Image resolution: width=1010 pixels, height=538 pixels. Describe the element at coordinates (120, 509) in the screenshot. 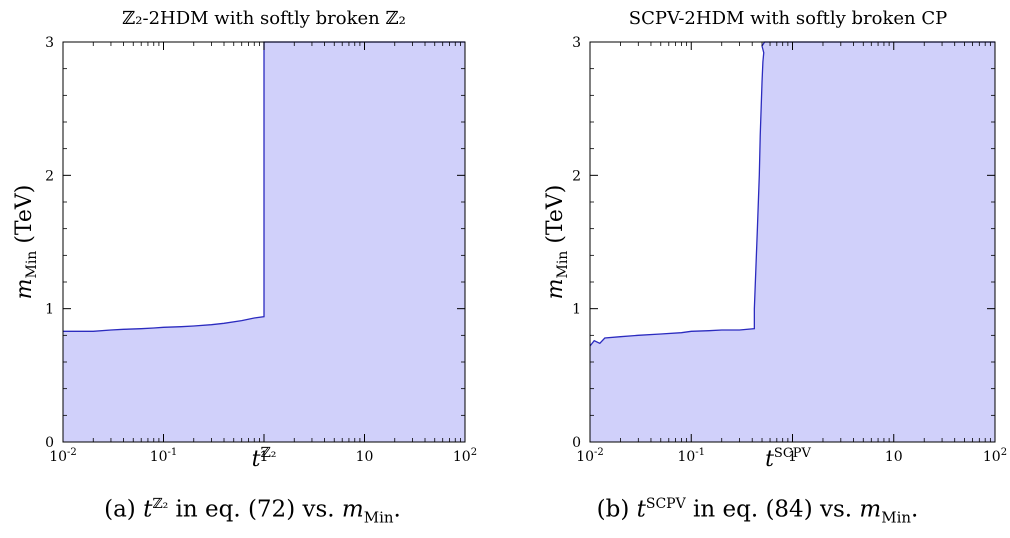

I see `caption-a-tag: (a)` at that location.